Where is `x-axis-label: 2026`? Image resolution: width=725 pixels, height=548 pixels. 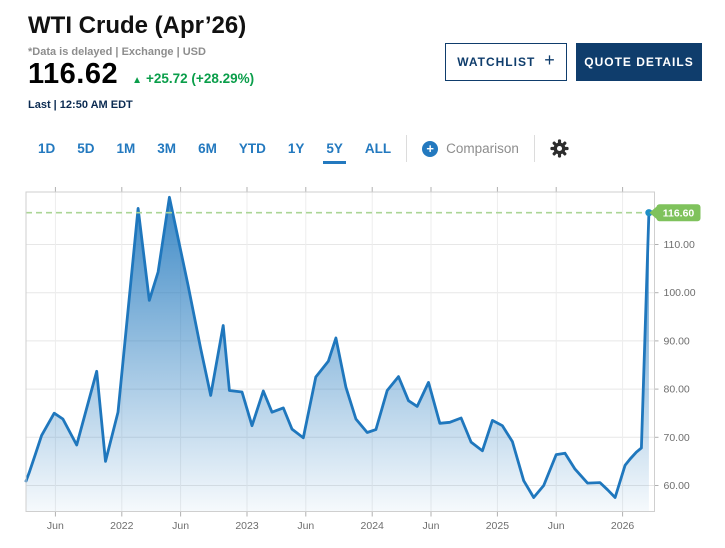 x-axis-label: 2026 is located at coordinates (623, 526).